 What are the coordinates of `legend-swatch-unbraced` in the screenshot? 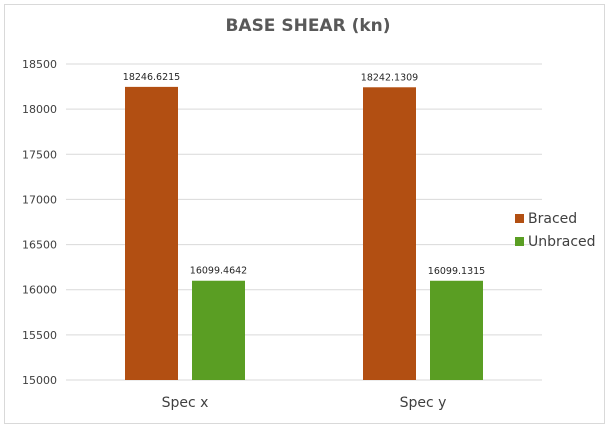 It's located at (519, 241).